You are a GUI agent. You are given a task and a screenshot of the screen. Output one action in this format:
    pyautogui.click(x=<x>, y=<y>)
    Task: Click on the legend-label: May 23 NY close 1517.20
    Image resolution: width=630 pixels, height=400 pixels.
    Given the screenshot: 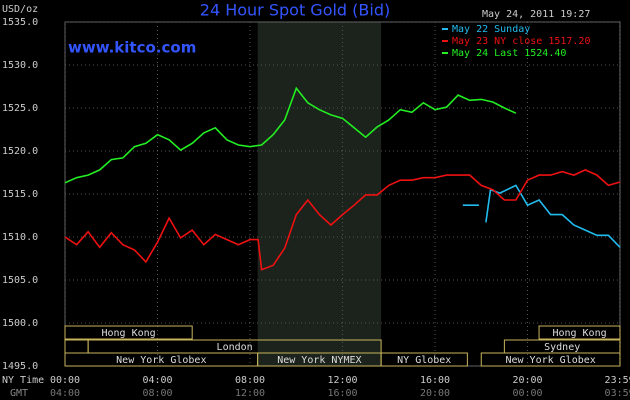 What is the action you would take?
    pyautogui.click(x=521, y=41)
    